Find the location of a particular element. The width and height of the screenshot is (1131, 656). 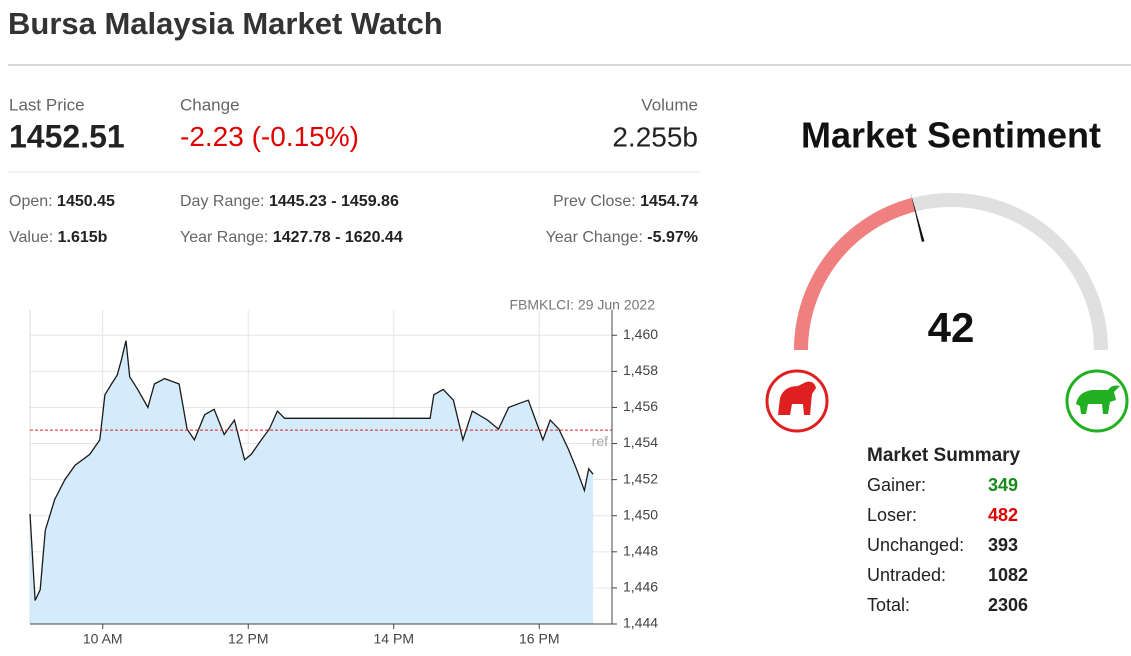

value-traded: Value: 1.615b is located at coordinates (58, 237).